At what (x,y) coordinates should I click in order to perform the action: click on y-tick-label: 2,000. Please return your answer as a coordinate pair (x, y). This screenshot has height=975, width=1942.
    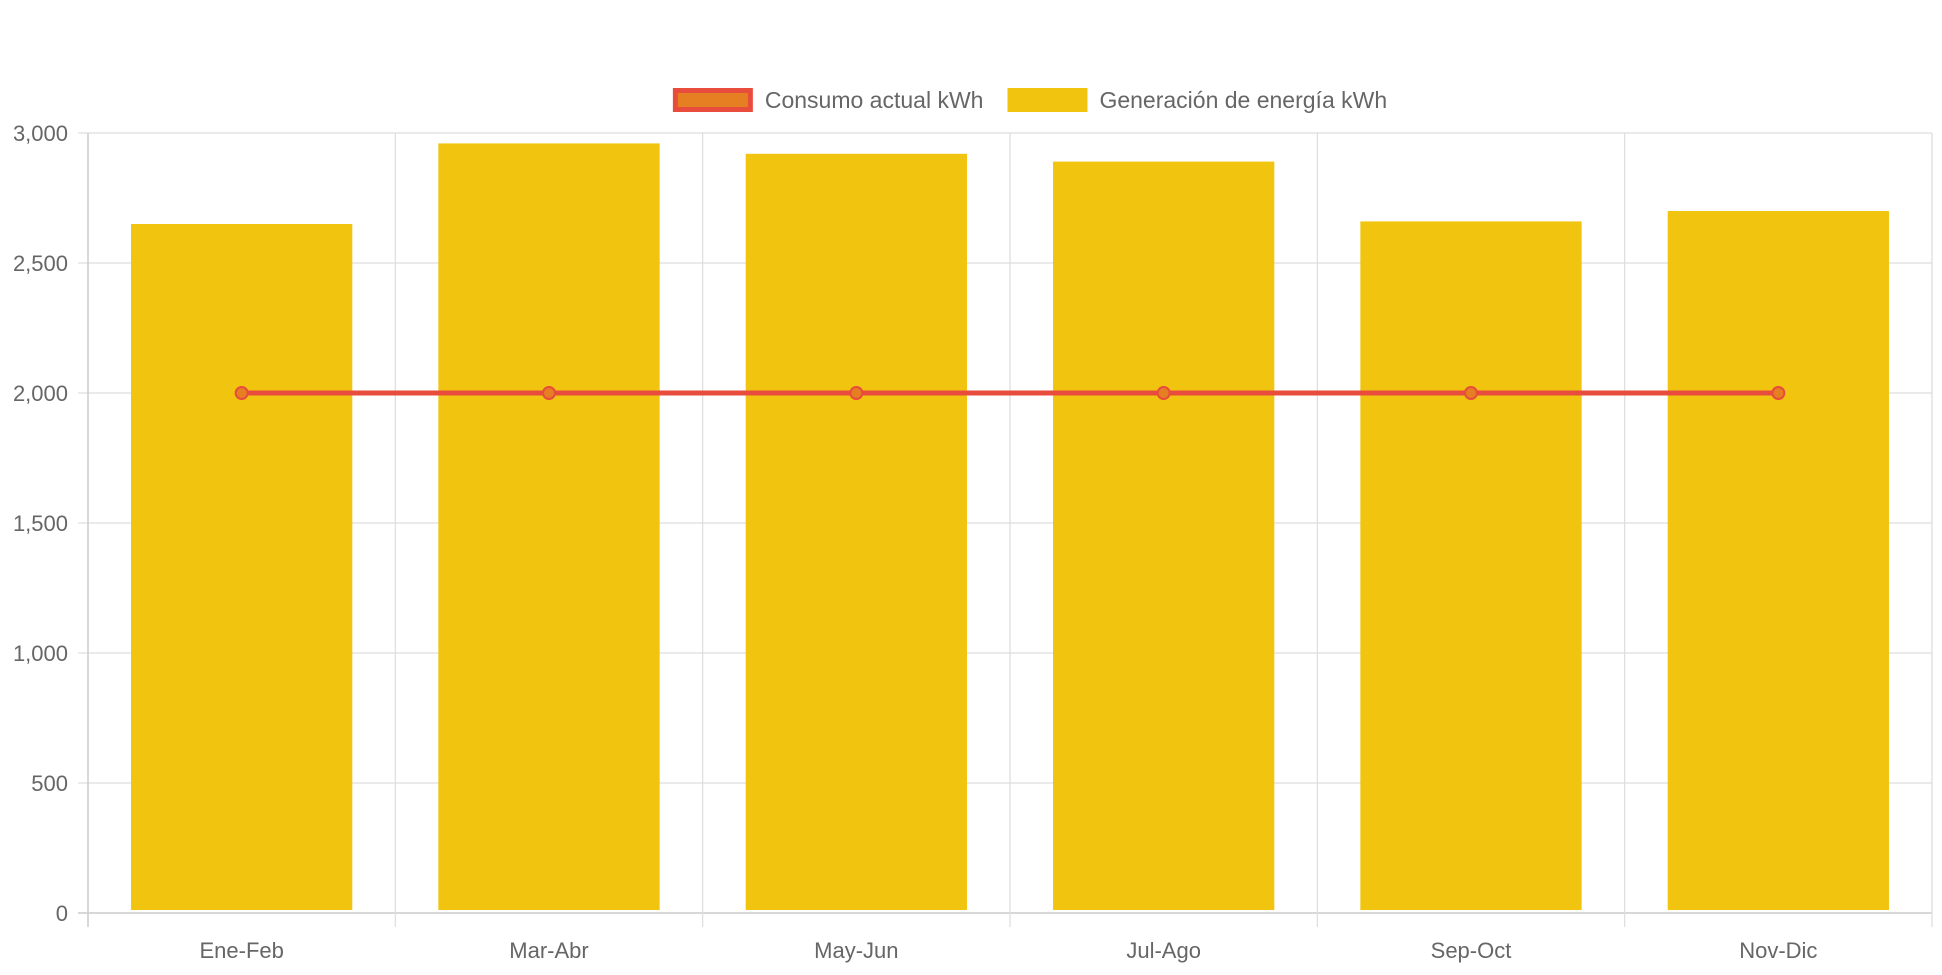
    Looking at the image, I should click on (40, 393).